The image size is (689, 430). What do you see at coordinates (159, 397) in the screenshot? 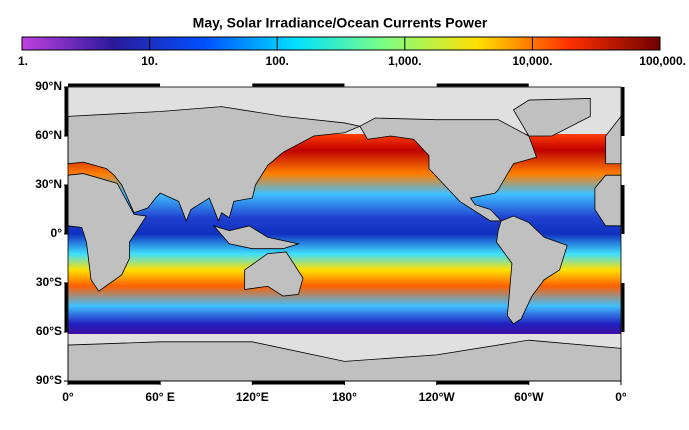
I see `lon-tick-label: 60° E` at bounding box center [159, 397].